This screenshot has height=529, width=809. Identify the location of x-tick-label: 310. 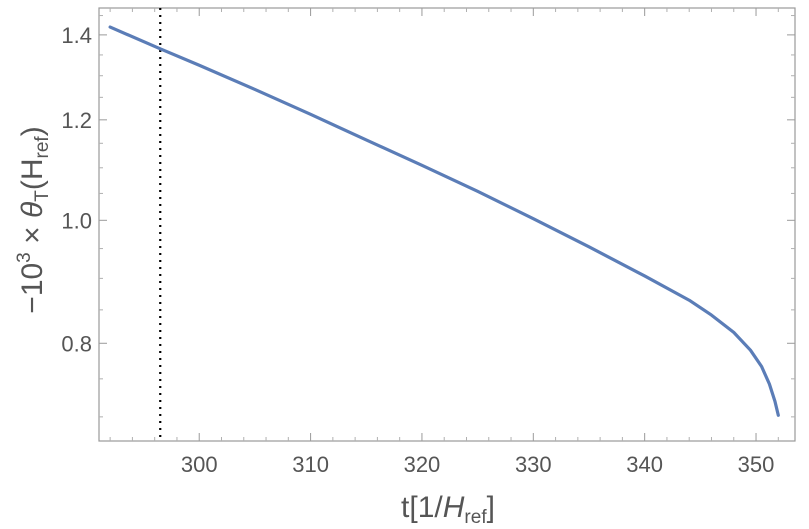
(310, 464).